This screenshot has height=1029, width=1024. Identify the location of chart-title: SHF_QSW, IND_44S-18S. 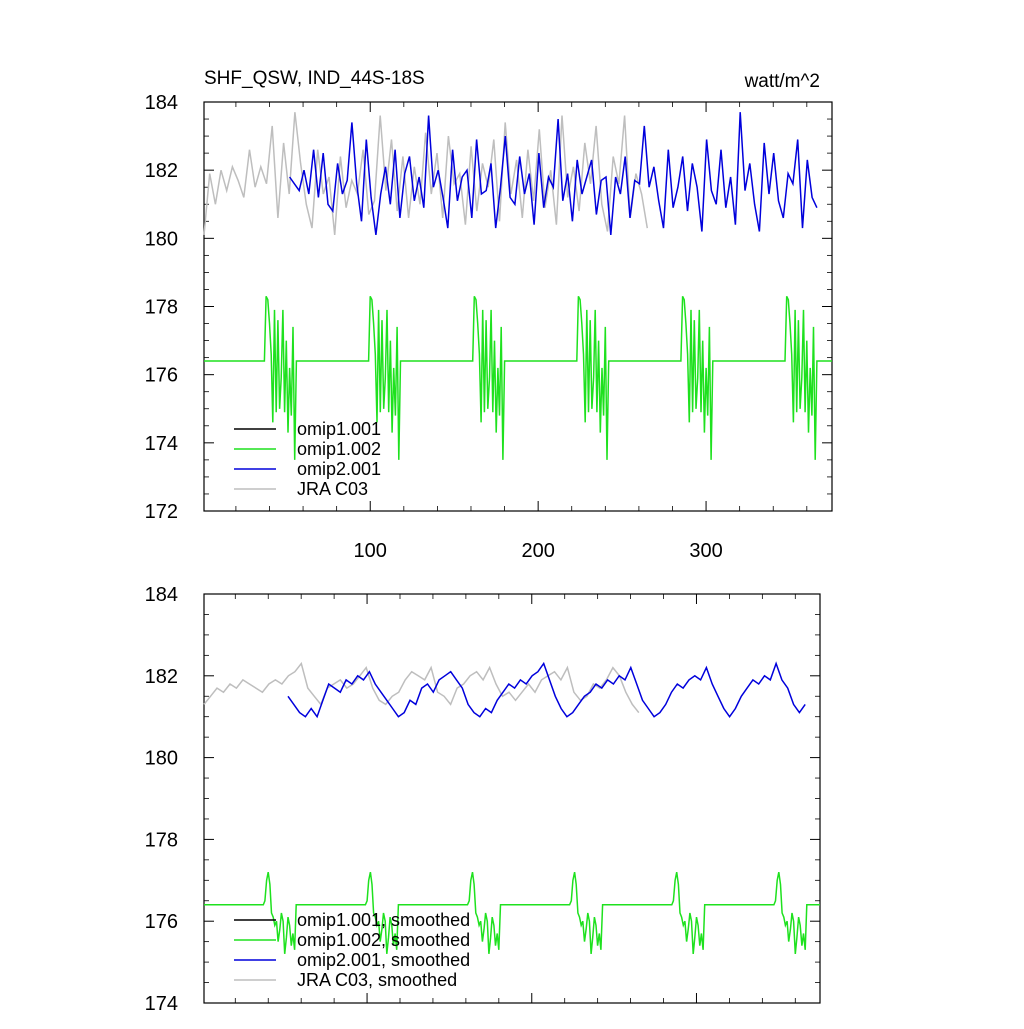
(314, 78).